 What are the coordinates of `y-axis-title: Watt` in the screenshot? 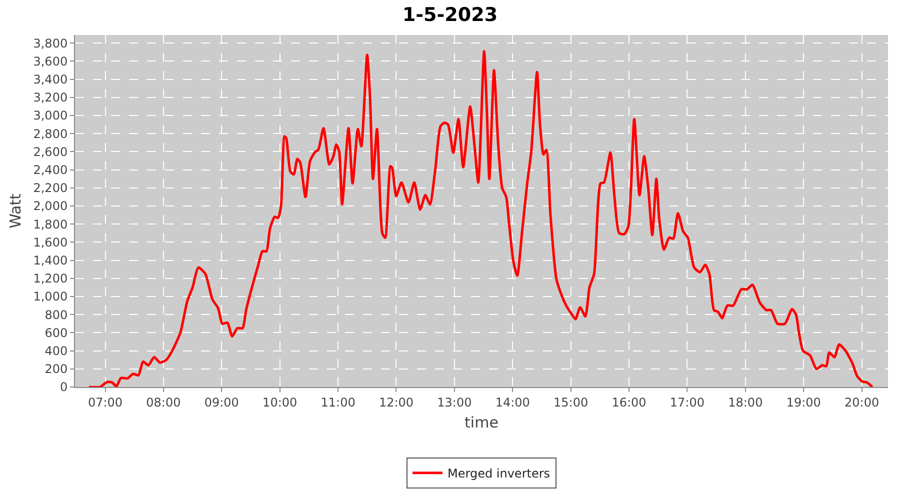 It's located at (15, 210).